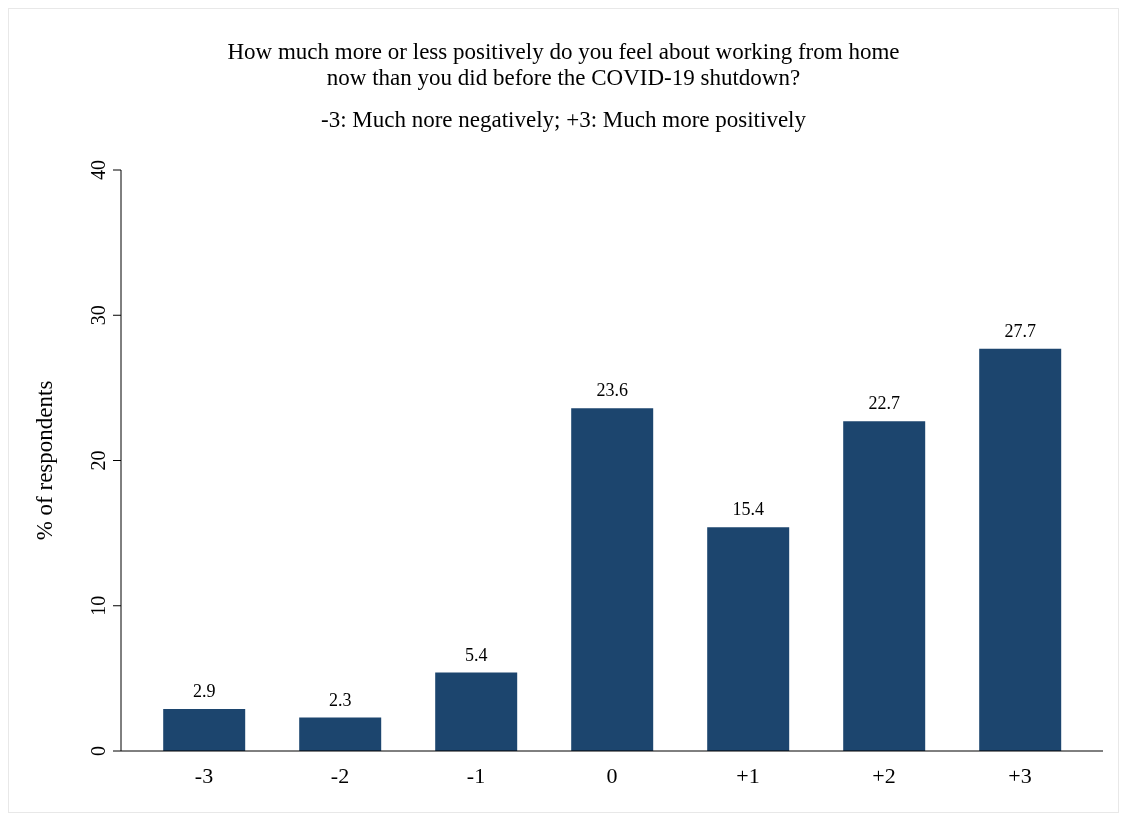  Describe the element at coordinates (884, 775) in the screenshot. I see `x-tick-label: +2` at that location.